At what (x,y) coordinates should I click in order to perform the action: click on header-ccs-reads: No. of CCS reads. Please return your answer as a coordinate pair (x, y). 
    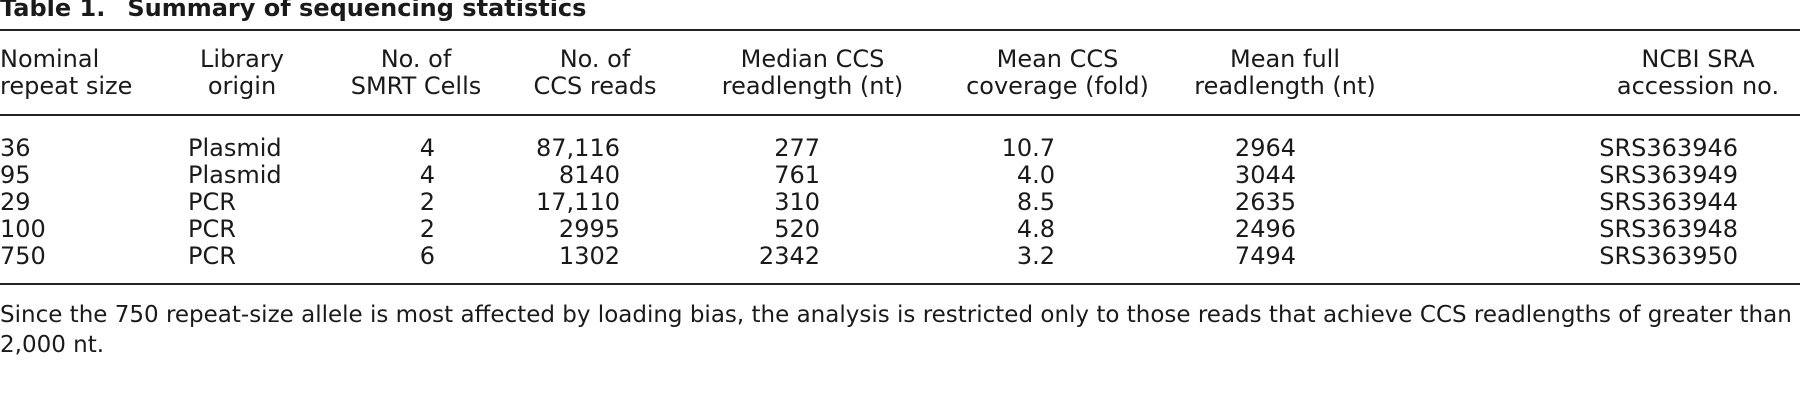
    Looking at the image, I should click on (595, 72).